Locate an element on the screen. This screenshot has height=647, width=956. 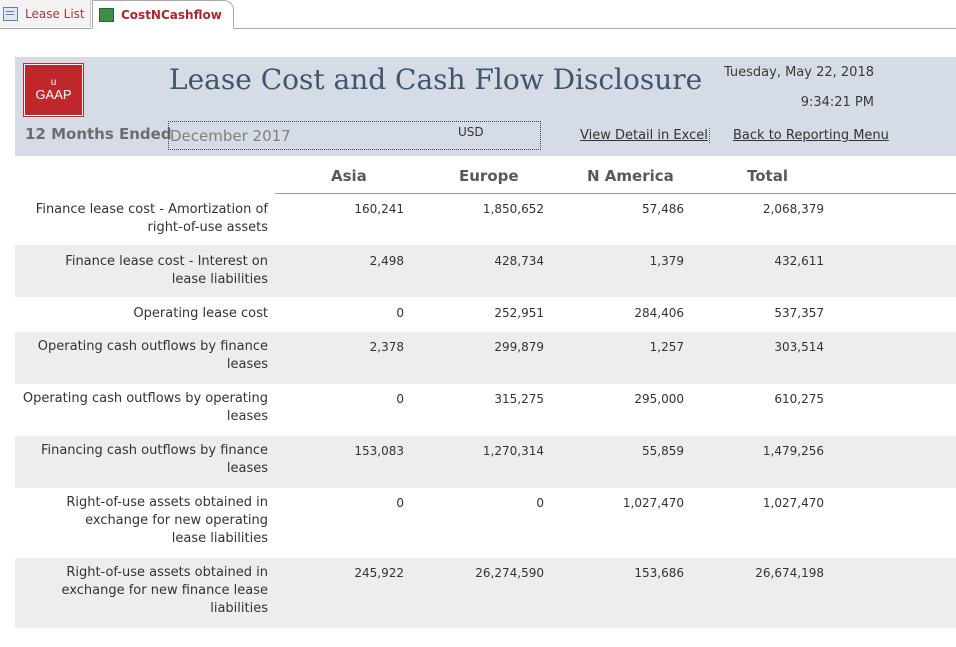
logo-top-text: u is located at coordinates (53, 82).